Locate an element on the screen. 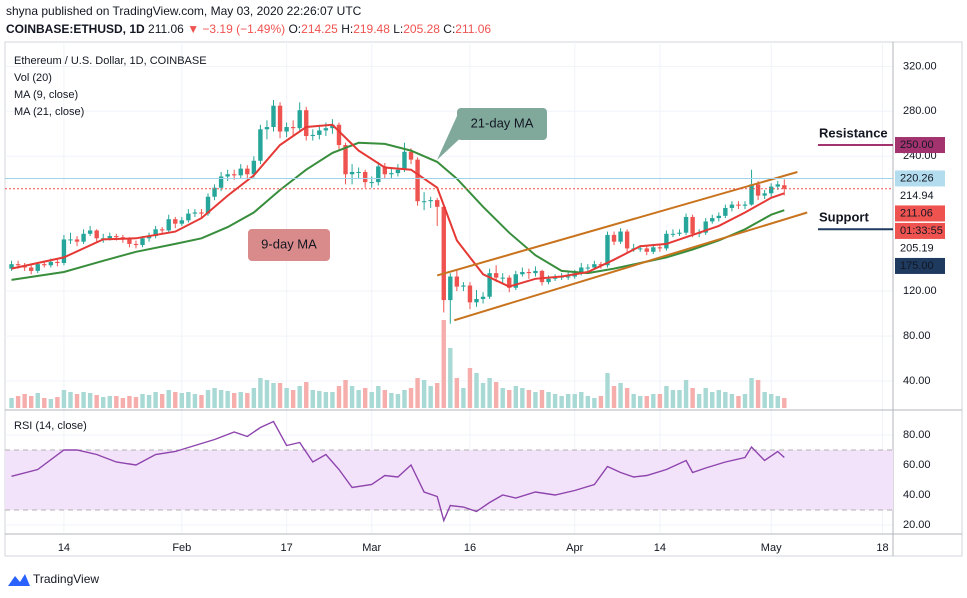  price-label: 220.26 is located at coordinates (917, 178).